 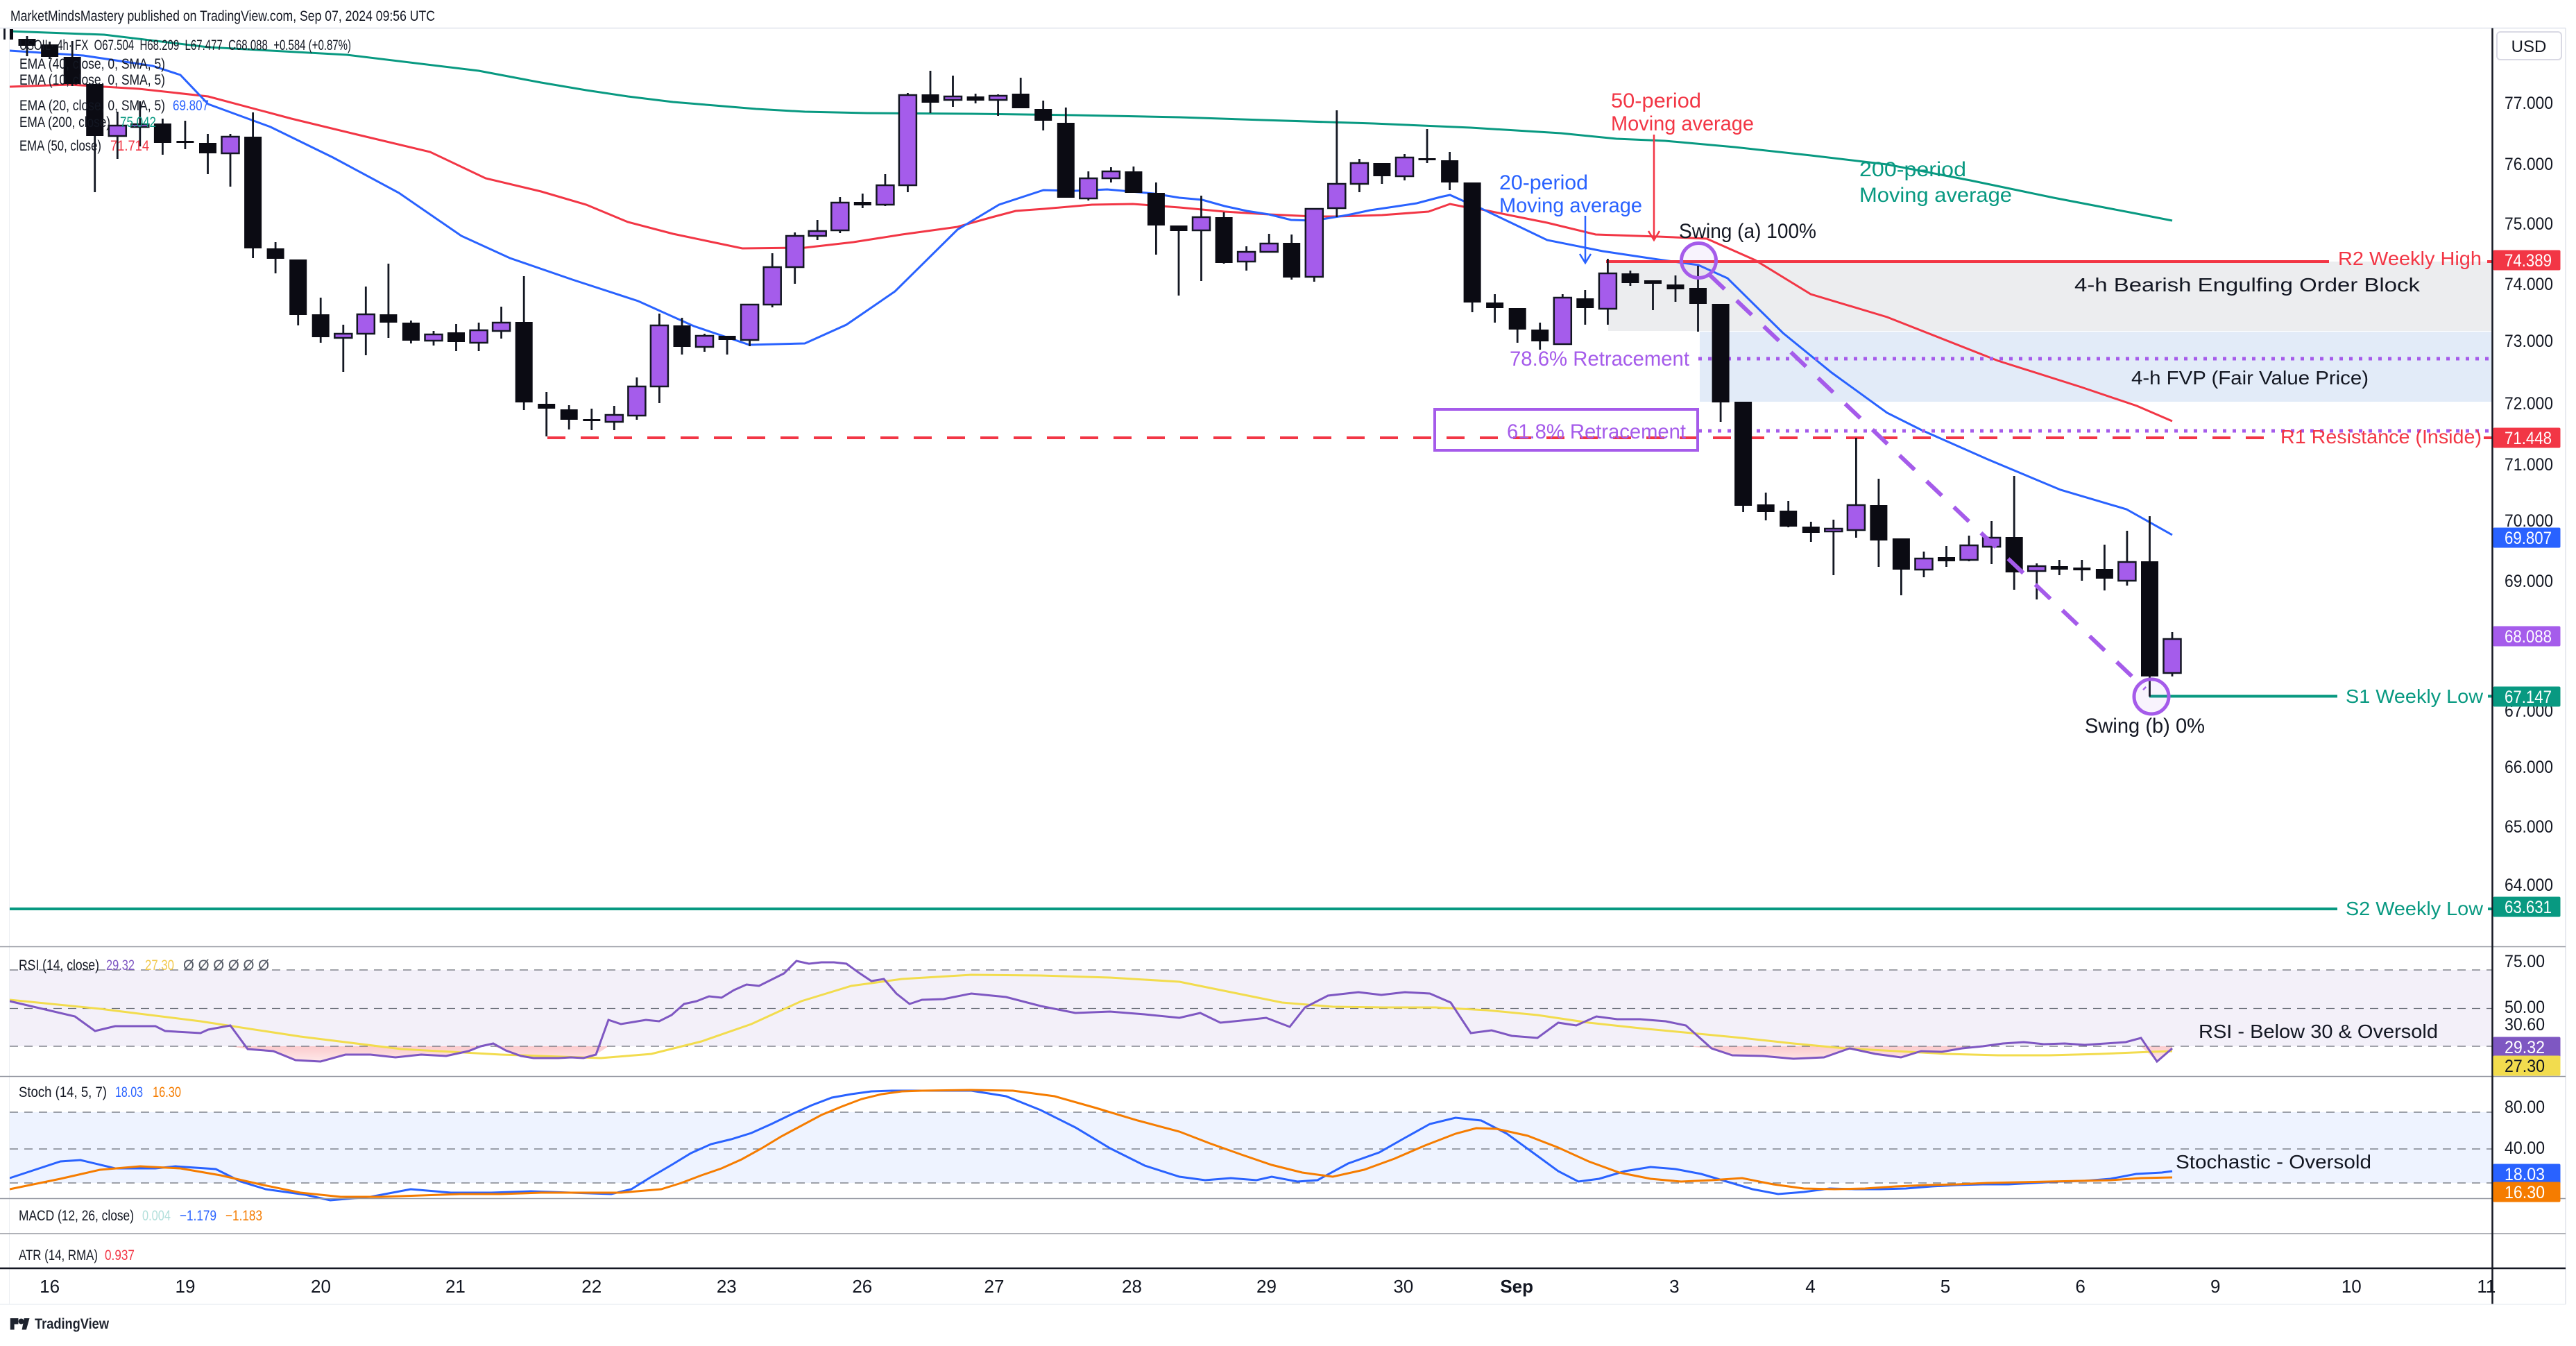 I want to click on svg-text: 68.088, so click(x=2528, y=637).